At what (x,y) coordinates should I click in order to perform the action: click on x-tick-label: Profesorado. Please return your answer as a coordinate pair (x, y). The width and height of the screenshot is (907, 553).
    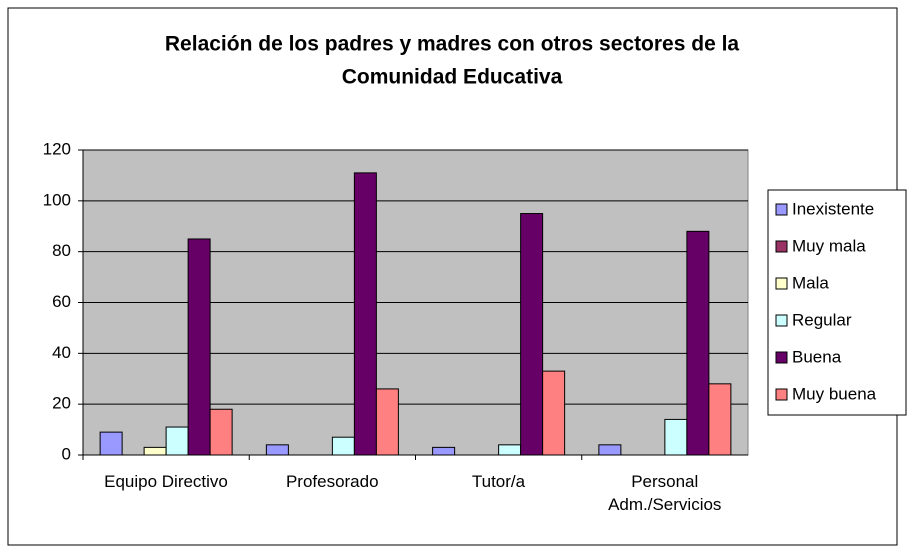
    Looking at the image, I should click on (332, 481).